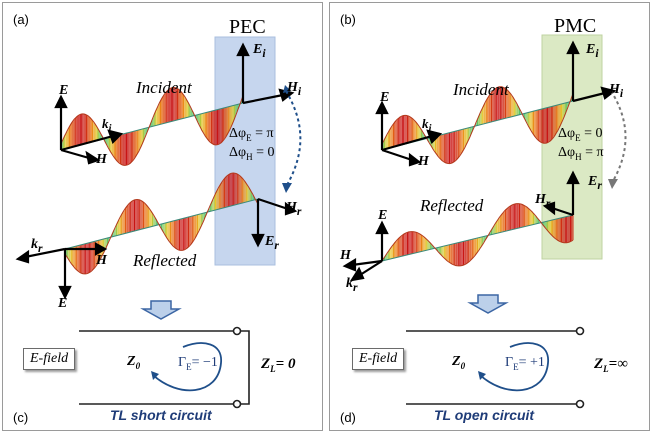 This screenshot has height=435, width=652. I want to click on gamma-label: ΓE= −1, so click(198, 363).